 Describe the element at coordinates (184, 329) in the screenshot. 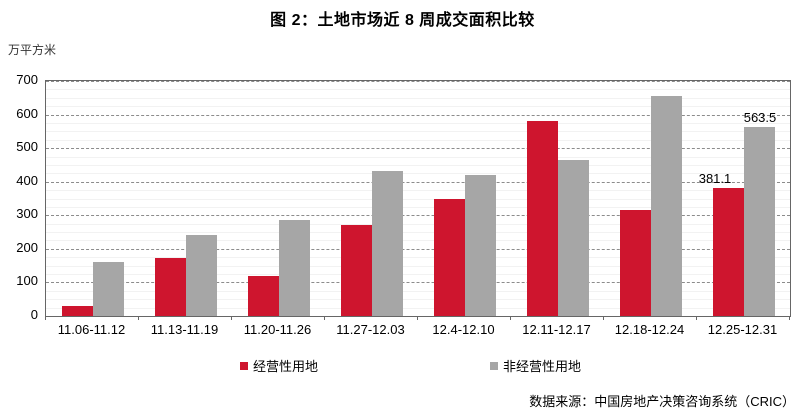

I see `x-tick-label: 11.13-11.19` at that location.